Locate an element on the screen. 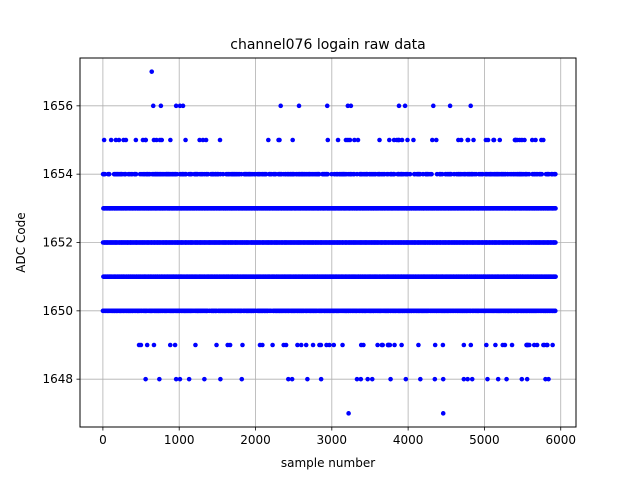 The width and height of the screenshot is (640, 480). y-tick-label: 1650 is located at coordinates (57, 311).